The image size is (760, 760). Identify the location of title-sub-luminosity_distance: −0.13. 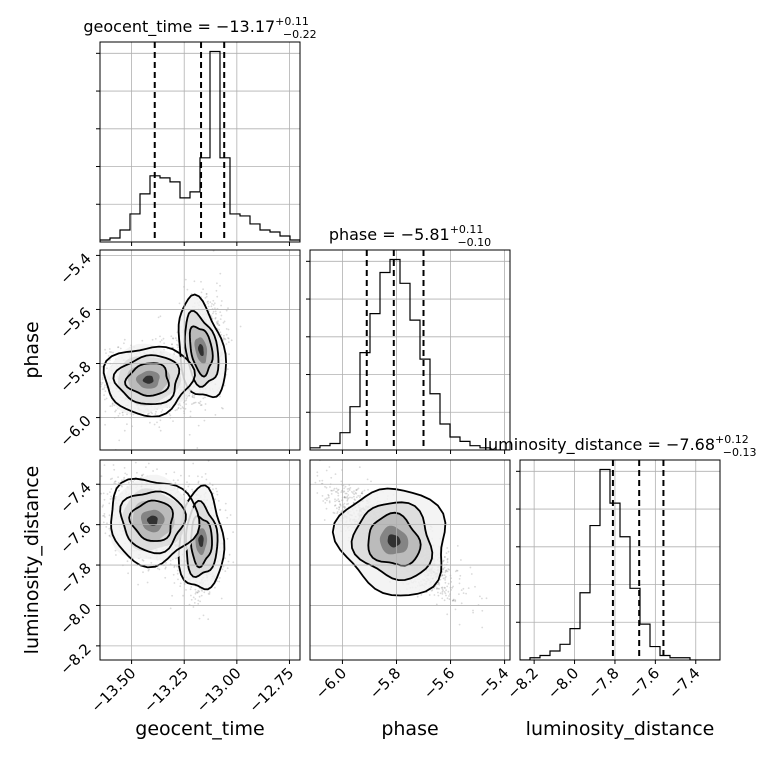
(740, 452).